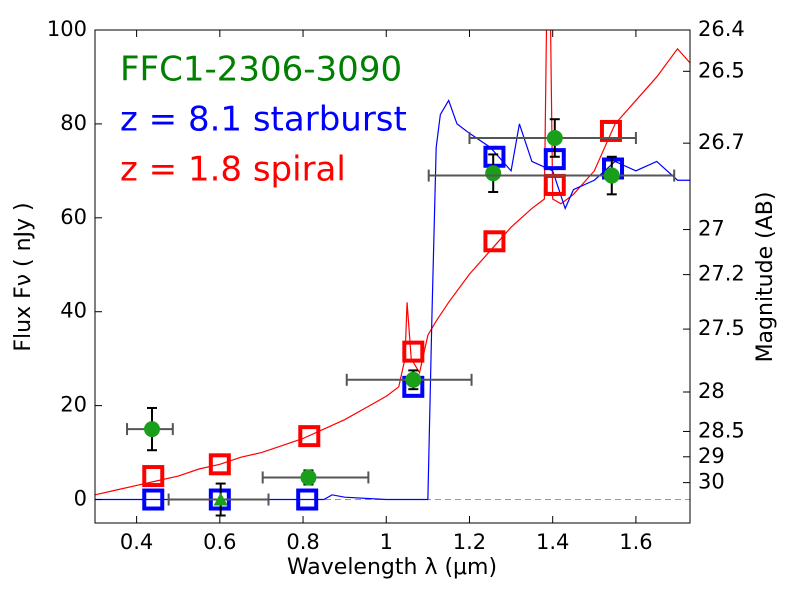 Image resolution: width=800 pixels, height=600 pixels. Describe the element at coordinates (136, 542) in the screenshot. I see `x-tick-label: 0.4` at that location.